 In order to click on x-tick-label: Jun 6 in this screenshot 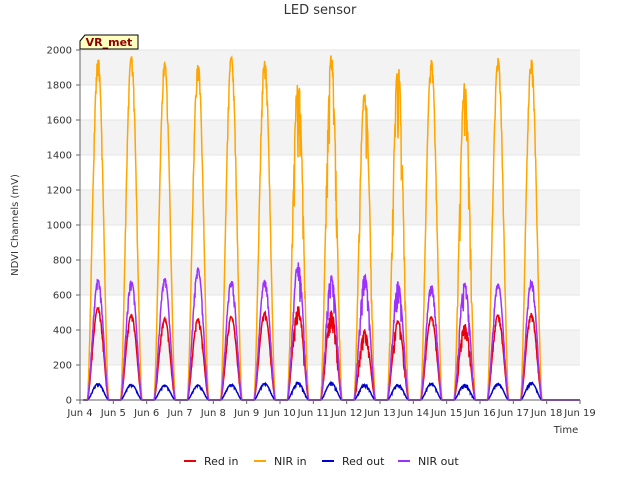, I will do `click(146, 413)`.